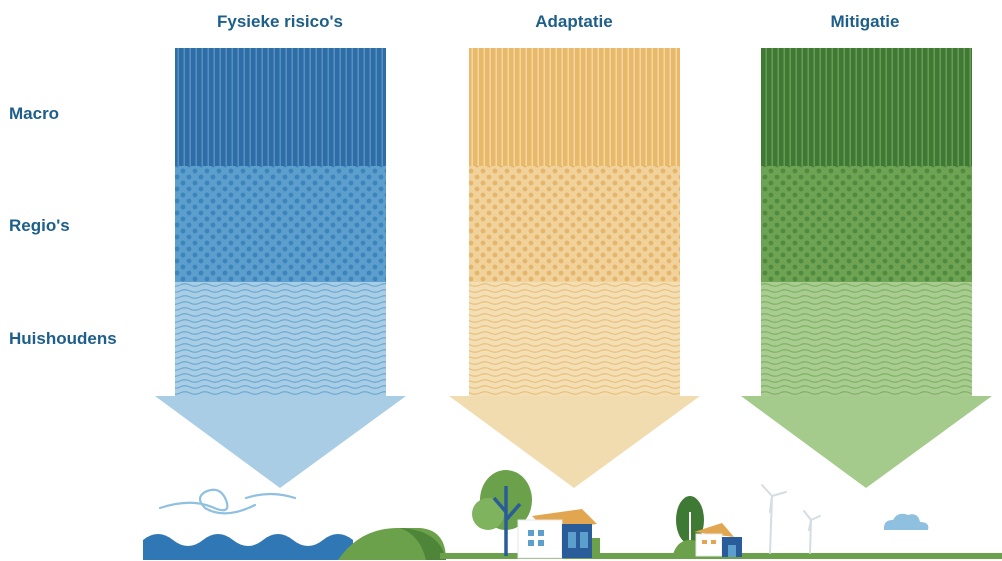 This screenshot has width=1002, height=561. What do you see at coordinates (709, 545) in the screenshot?
I see `small-house-icon` at bounding box center [709, 545].